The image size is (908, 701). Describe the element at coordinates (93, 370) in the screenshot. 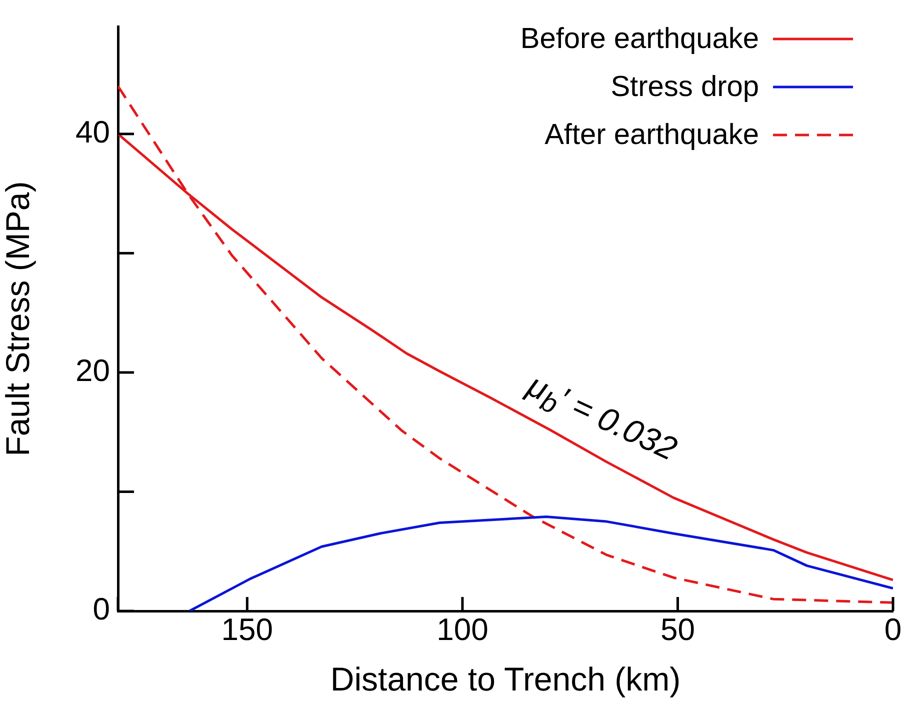

I see `y-tick-label: 20` at that location.